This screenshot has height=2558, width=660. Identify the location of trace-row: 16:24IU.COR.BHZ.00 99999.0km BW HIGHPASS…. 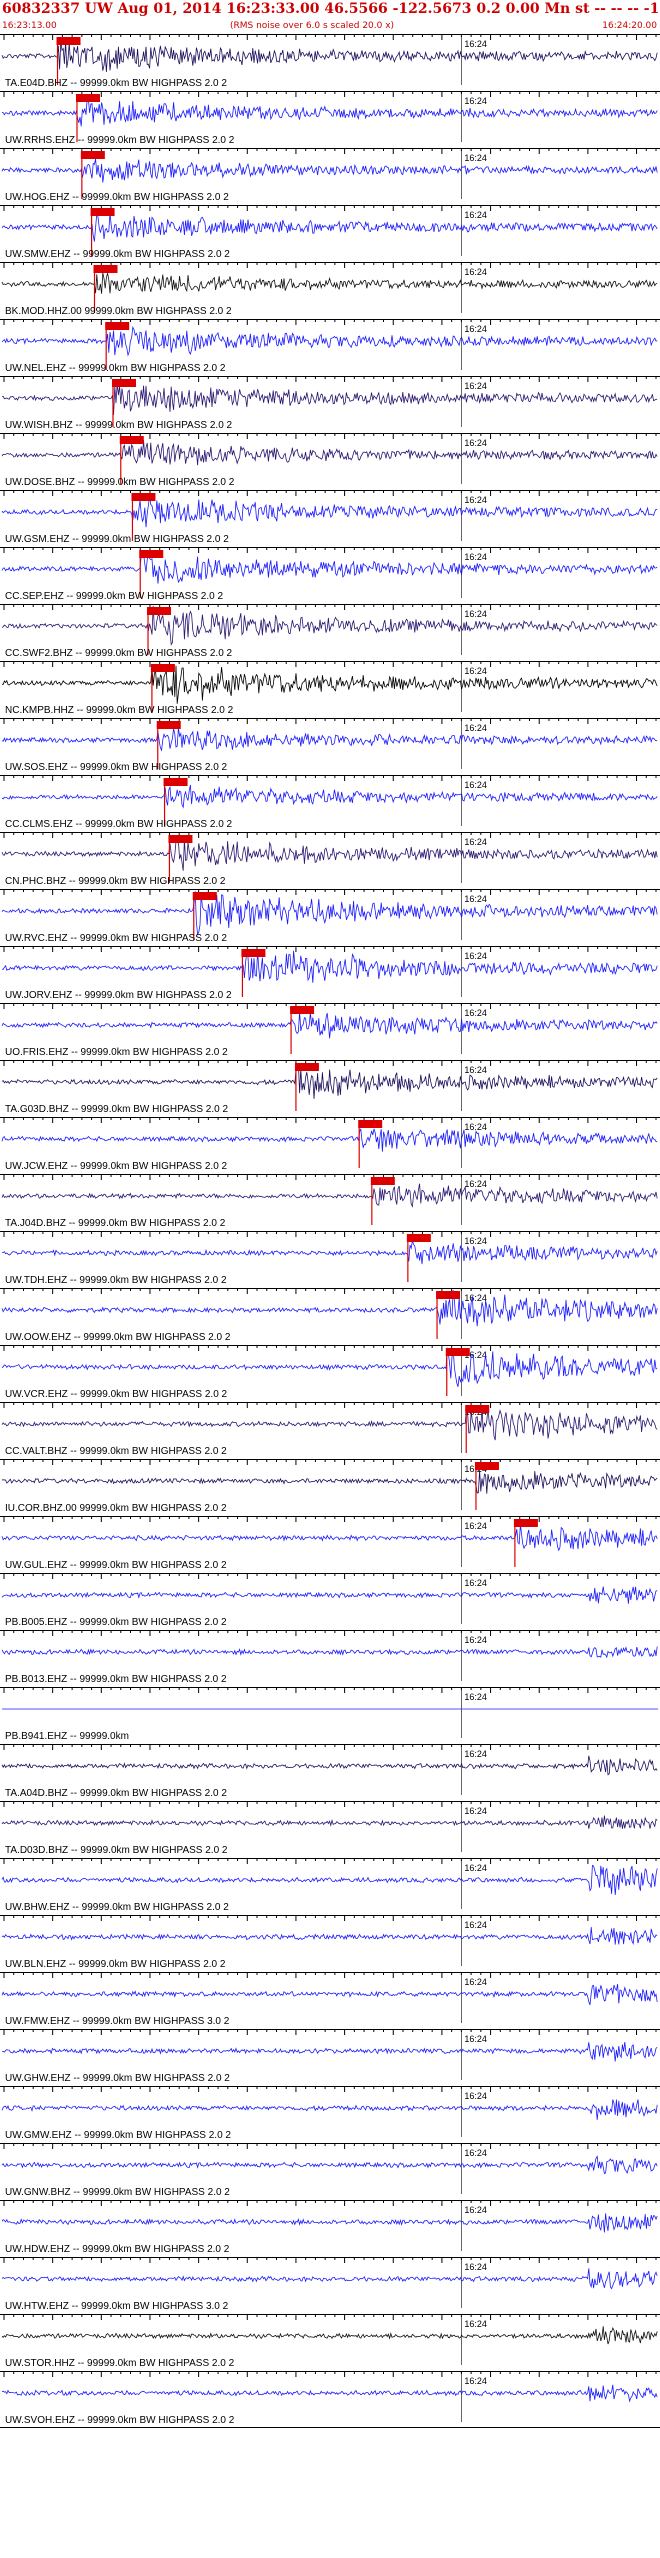
(330, 1486).